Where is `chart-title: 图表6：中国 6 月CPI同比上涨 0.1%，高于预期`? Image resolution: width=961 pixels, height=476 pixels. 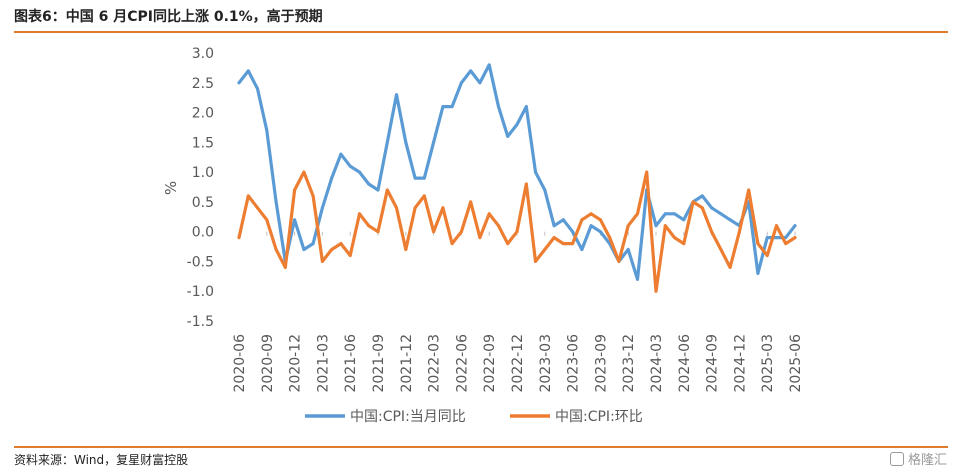
chart-title: 图表6：中国 6 月CPI同比上涨 0.1%，高于预期 is located at coordinates (168, 17).